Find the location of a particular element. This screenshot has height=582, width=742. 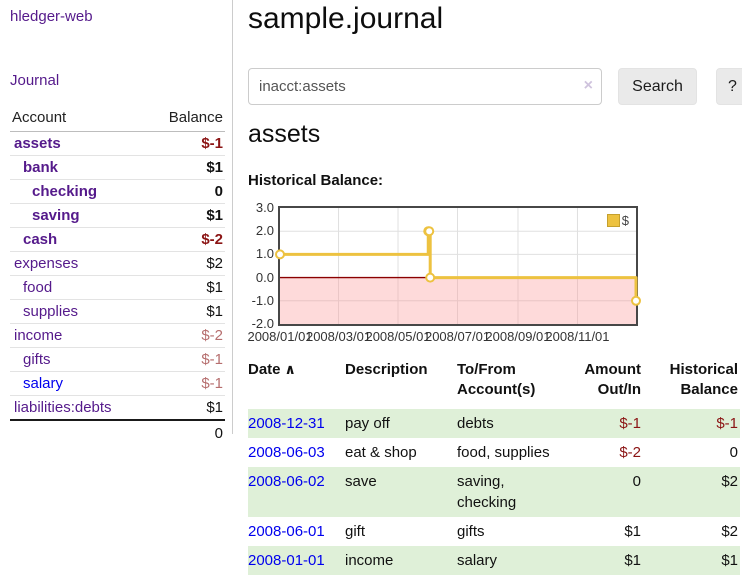

account-row: income $-2 is located at coordinates (117, 335).